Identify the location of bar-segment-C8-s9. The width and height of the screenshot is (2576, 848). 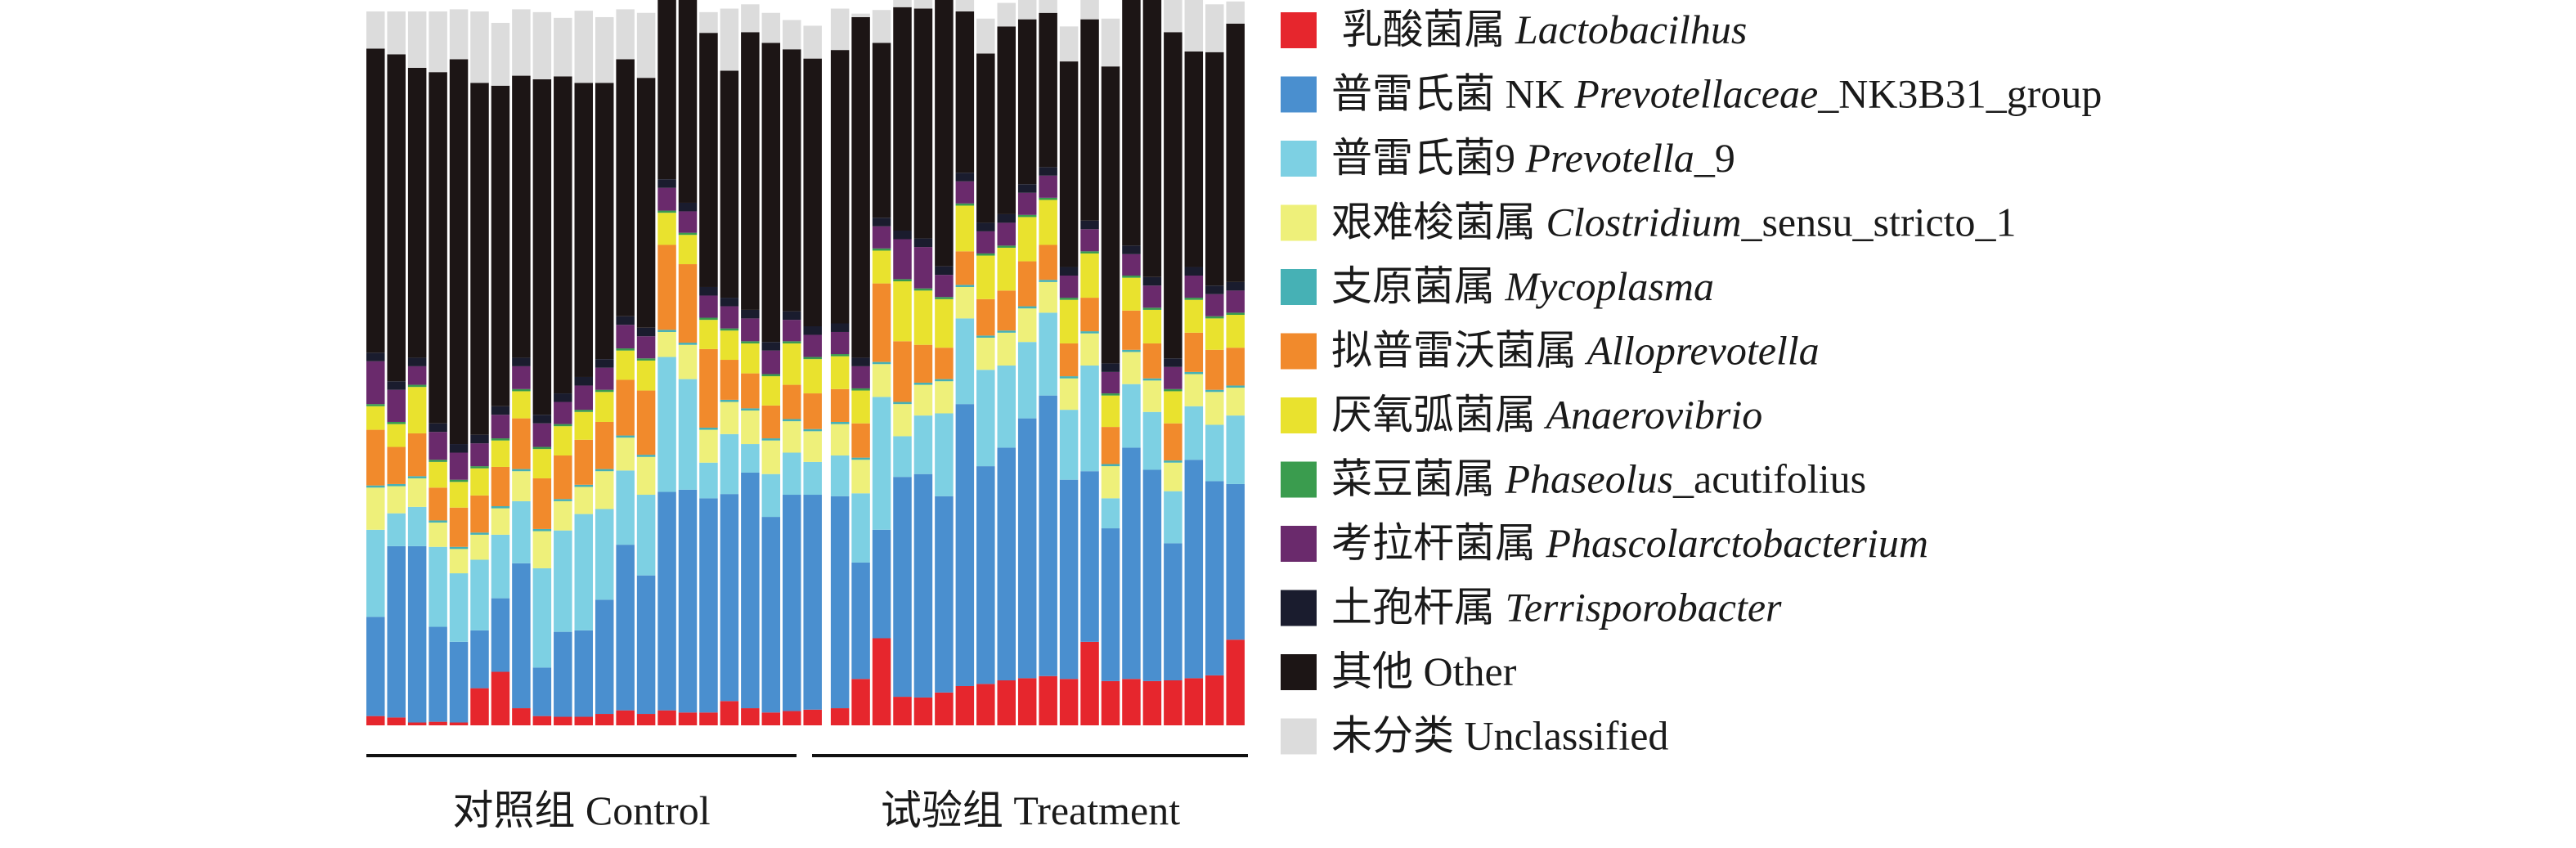
(522, 362).